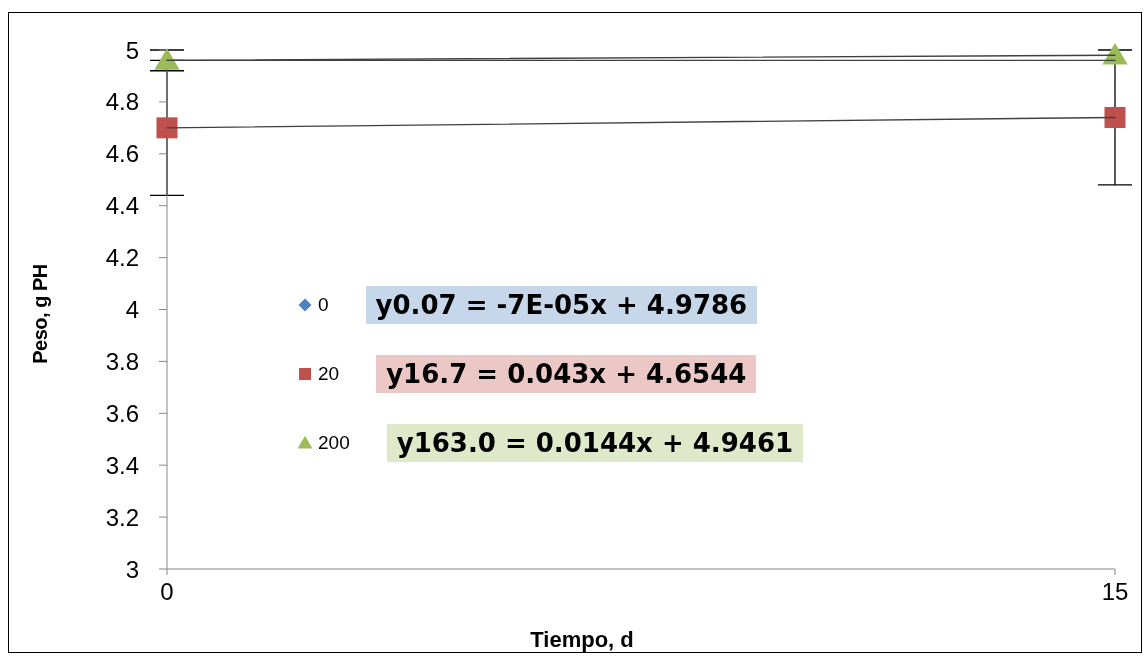  I want to click on y-axis-title: Peso, g PH, so click(40, 314).